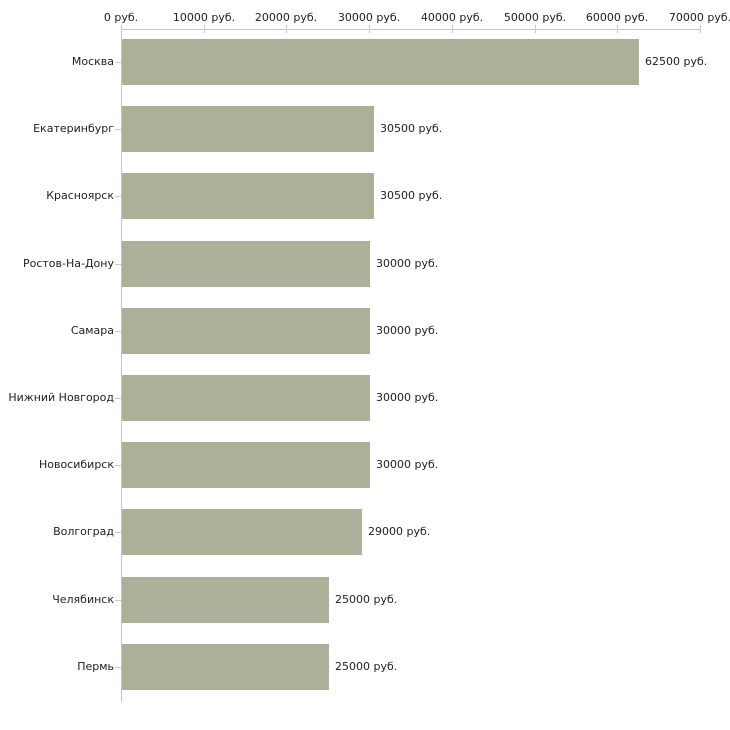  Describe the element at coordinates (699, 17) in the screenshot. I see `x-axis-tick-label: 70000 руб.` at that location.